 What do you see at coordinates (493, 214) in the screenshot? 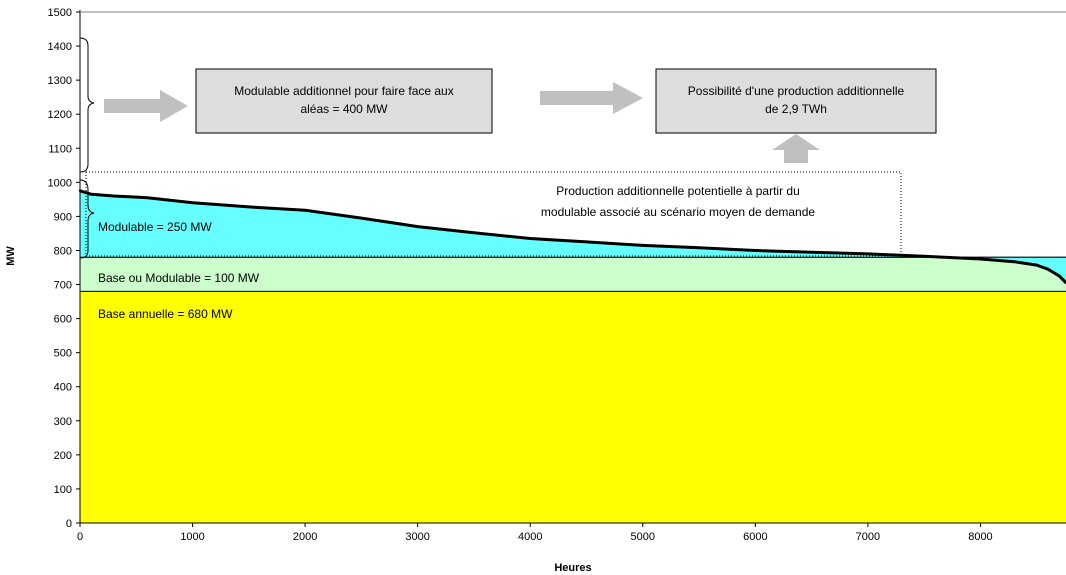
I see `dotted-region-box` at bounding box center [493, 214].